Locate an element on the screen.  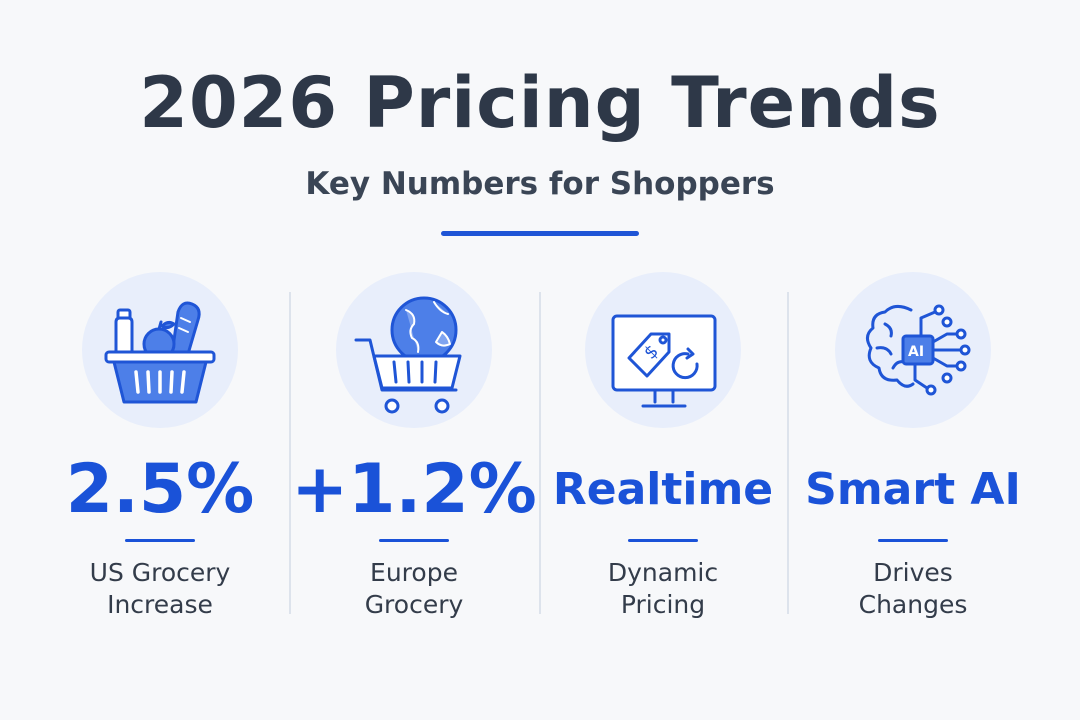
stat-label: Dynamic Pricing is located at coordinates (663, 588).